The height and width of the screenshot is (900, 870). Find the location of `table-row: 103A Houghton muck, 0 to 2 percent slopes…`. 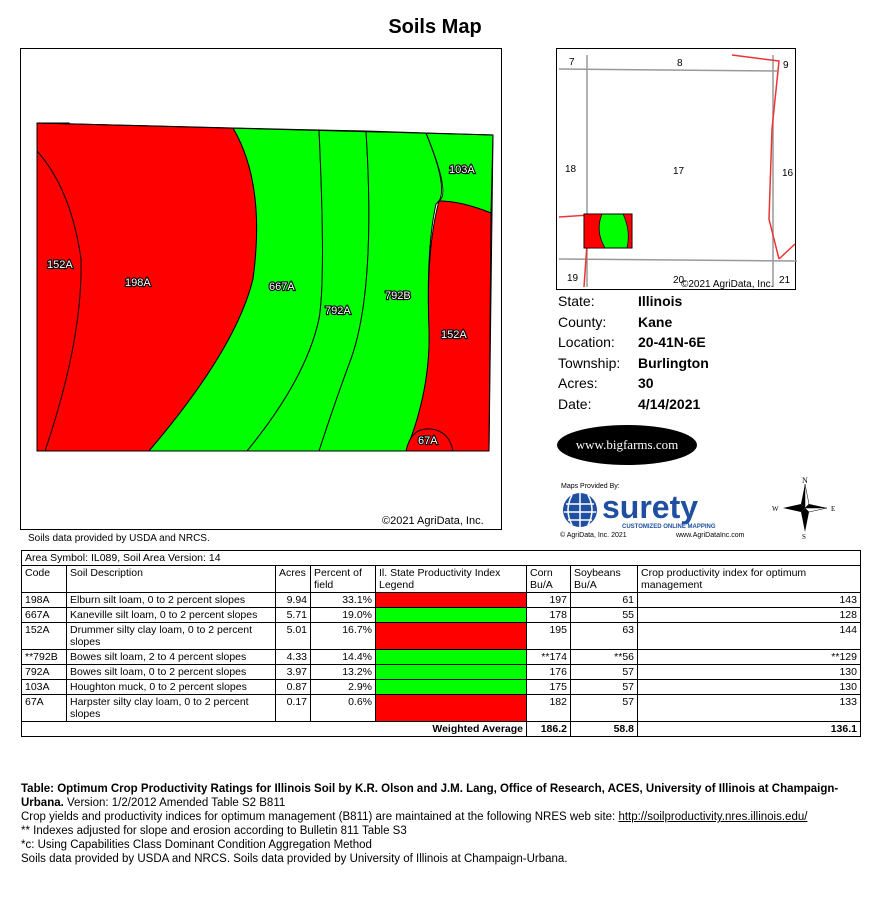

table-row: 103A Houghton muck, 0 to 2 percent slopes… is located at coordinates (441, 687).